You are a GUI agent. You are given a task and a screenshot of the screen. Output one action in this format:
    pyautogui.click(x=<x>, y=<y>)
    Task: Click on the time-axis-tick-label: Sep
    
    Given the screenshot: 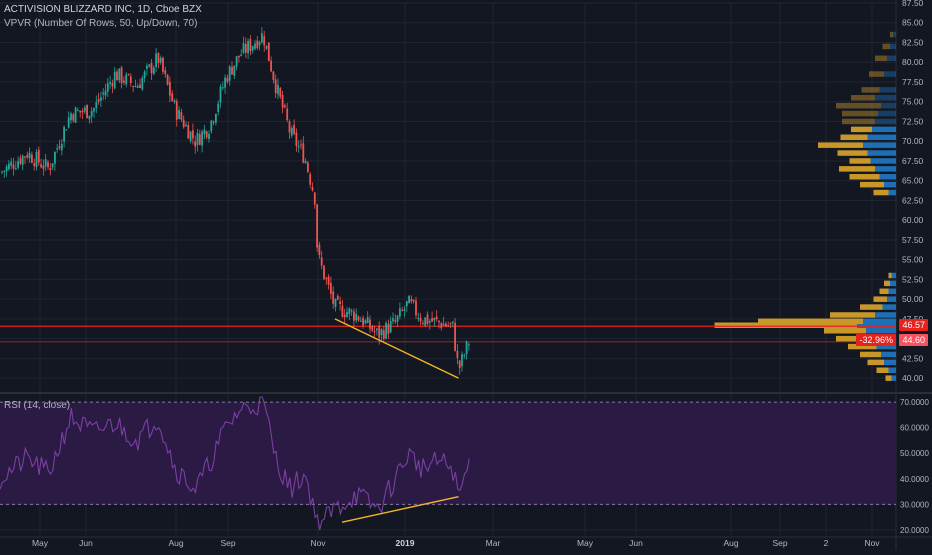 What is the action you would take?
    pyautogui.click(x=227, y=543)
    